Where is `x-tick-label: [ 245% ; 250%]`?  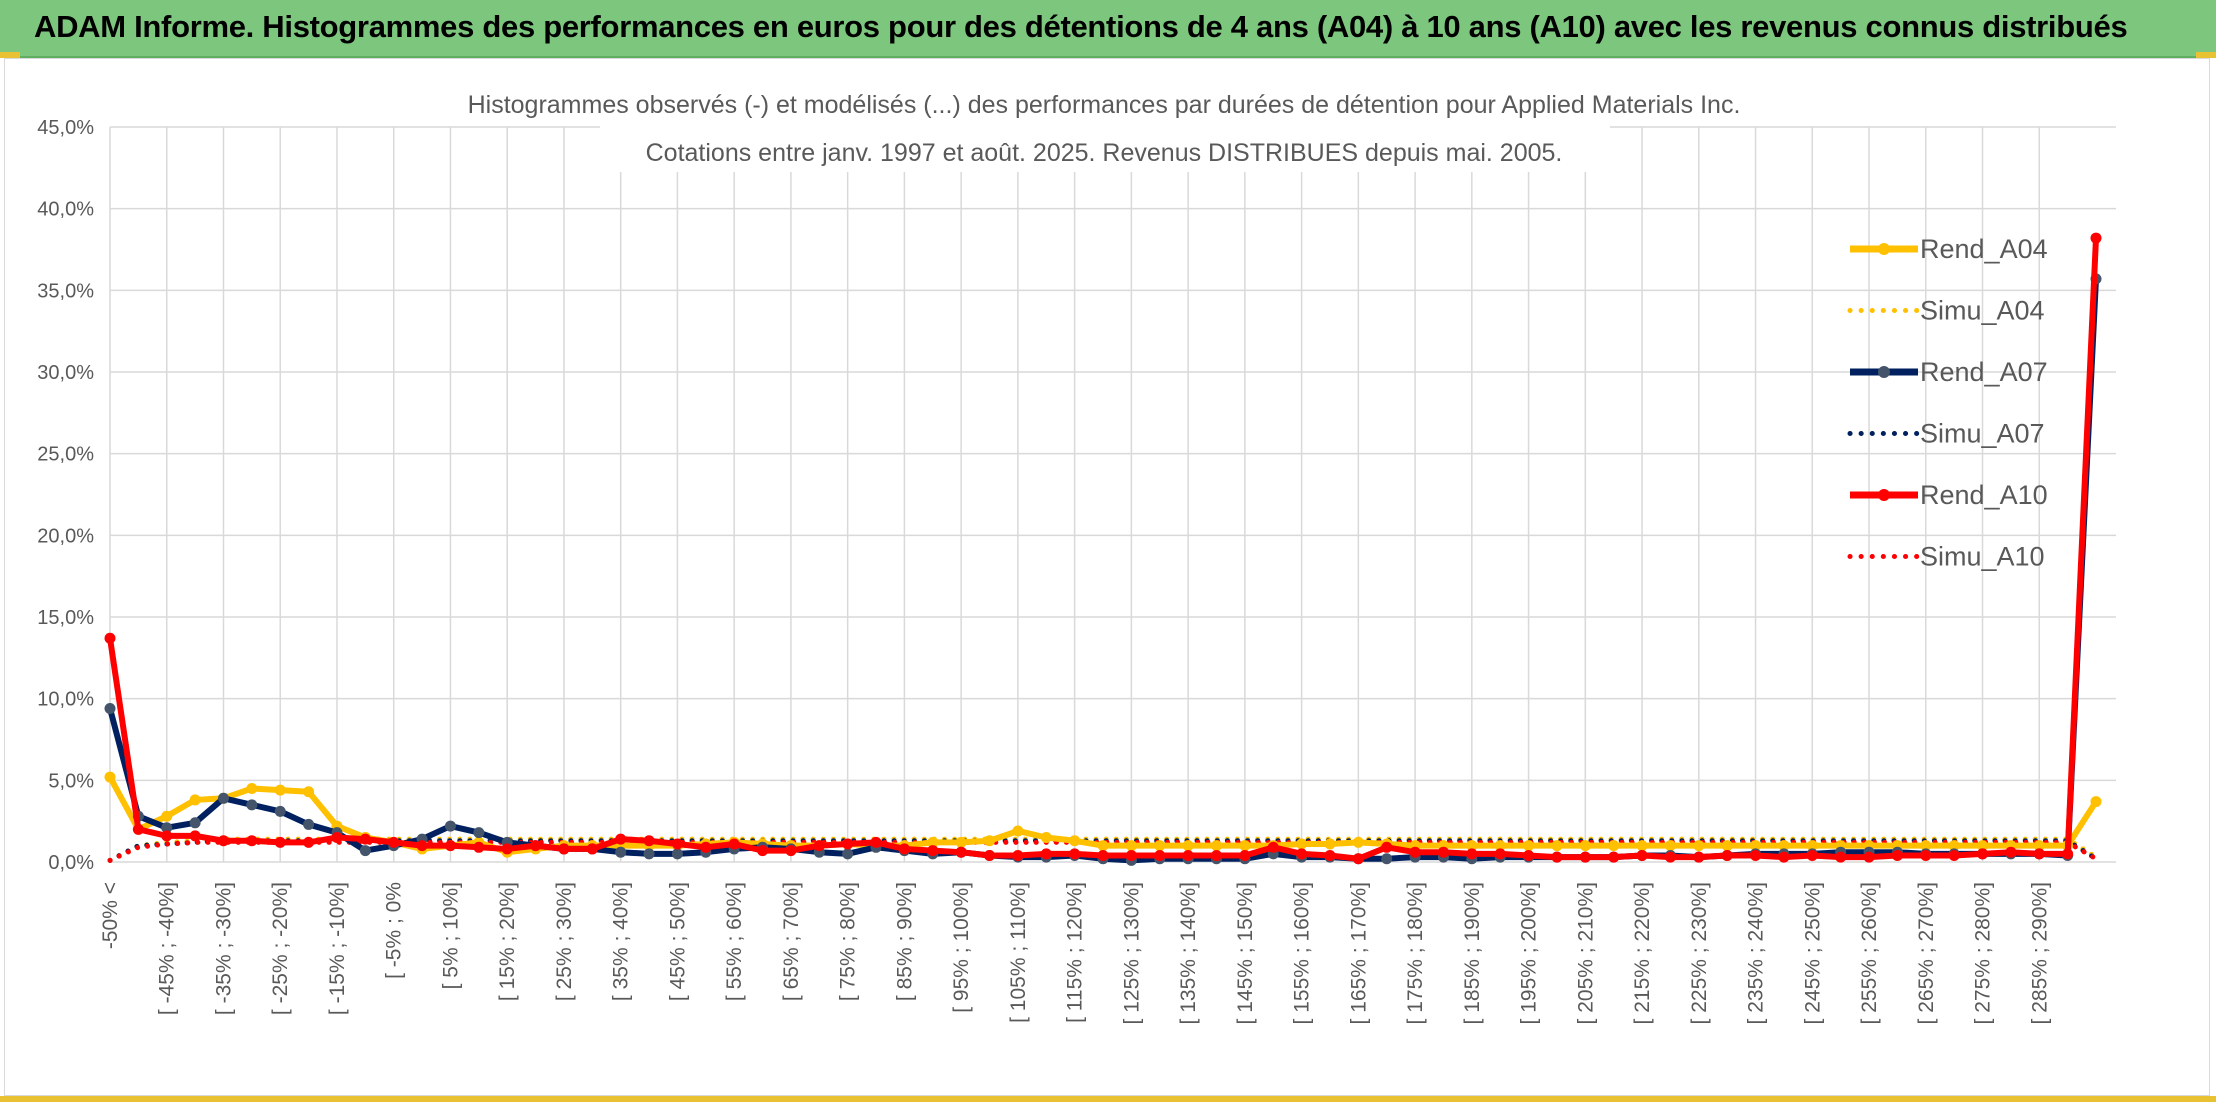 x-tick-label: [ 245% ; 250%] is located at coordinates (1812, 953).